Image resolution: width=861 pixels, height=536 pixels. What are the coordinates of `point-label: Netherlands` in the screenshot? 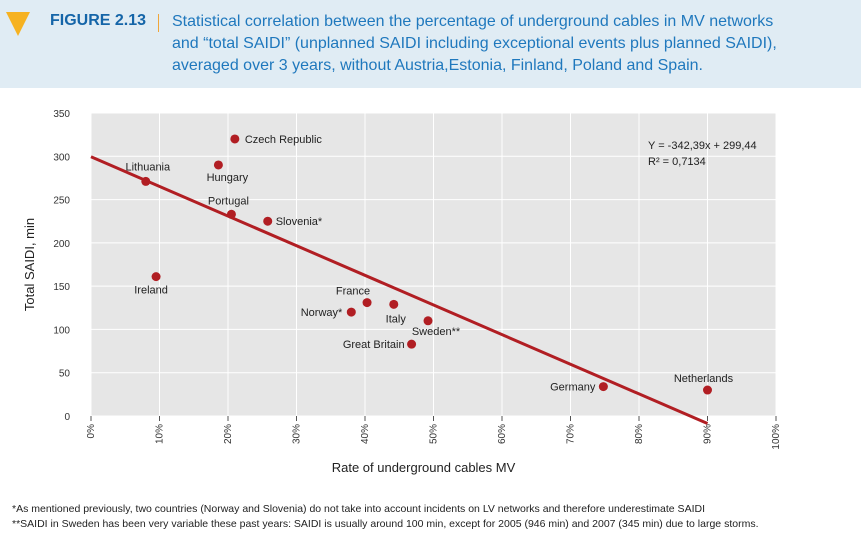 It's located at (704, 379).